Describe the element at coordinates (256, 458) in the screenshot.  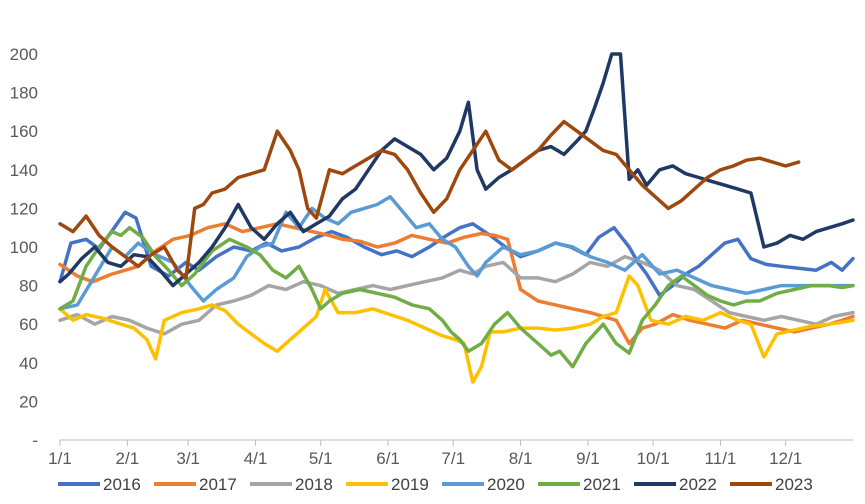
I see `x-tick-label: 4/1` at that location.